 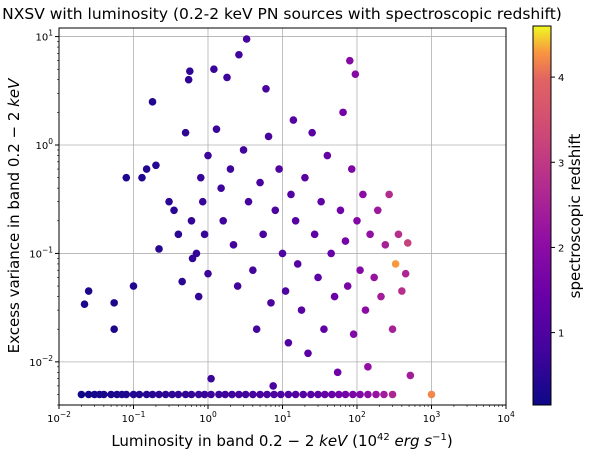 I want to click on y-axis-label: Excess variance in band 0.2 − 2 keV, so click(x=14, y=215).